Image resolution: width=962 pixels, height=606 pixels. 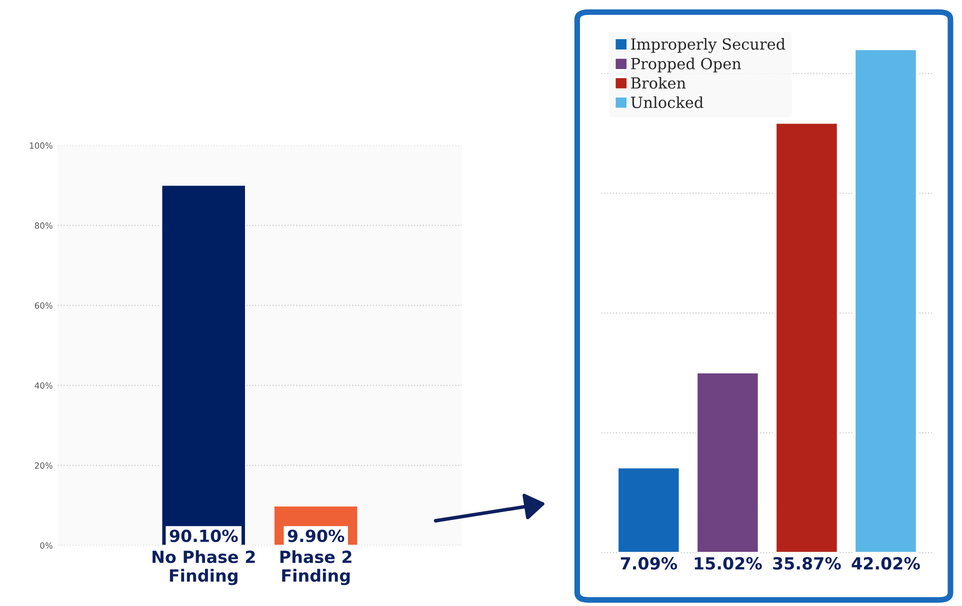 What do you see at coordinates (667, 102) in the screenshot?
I see `legend-label: Unlocked` at bounding box center [667, 102].